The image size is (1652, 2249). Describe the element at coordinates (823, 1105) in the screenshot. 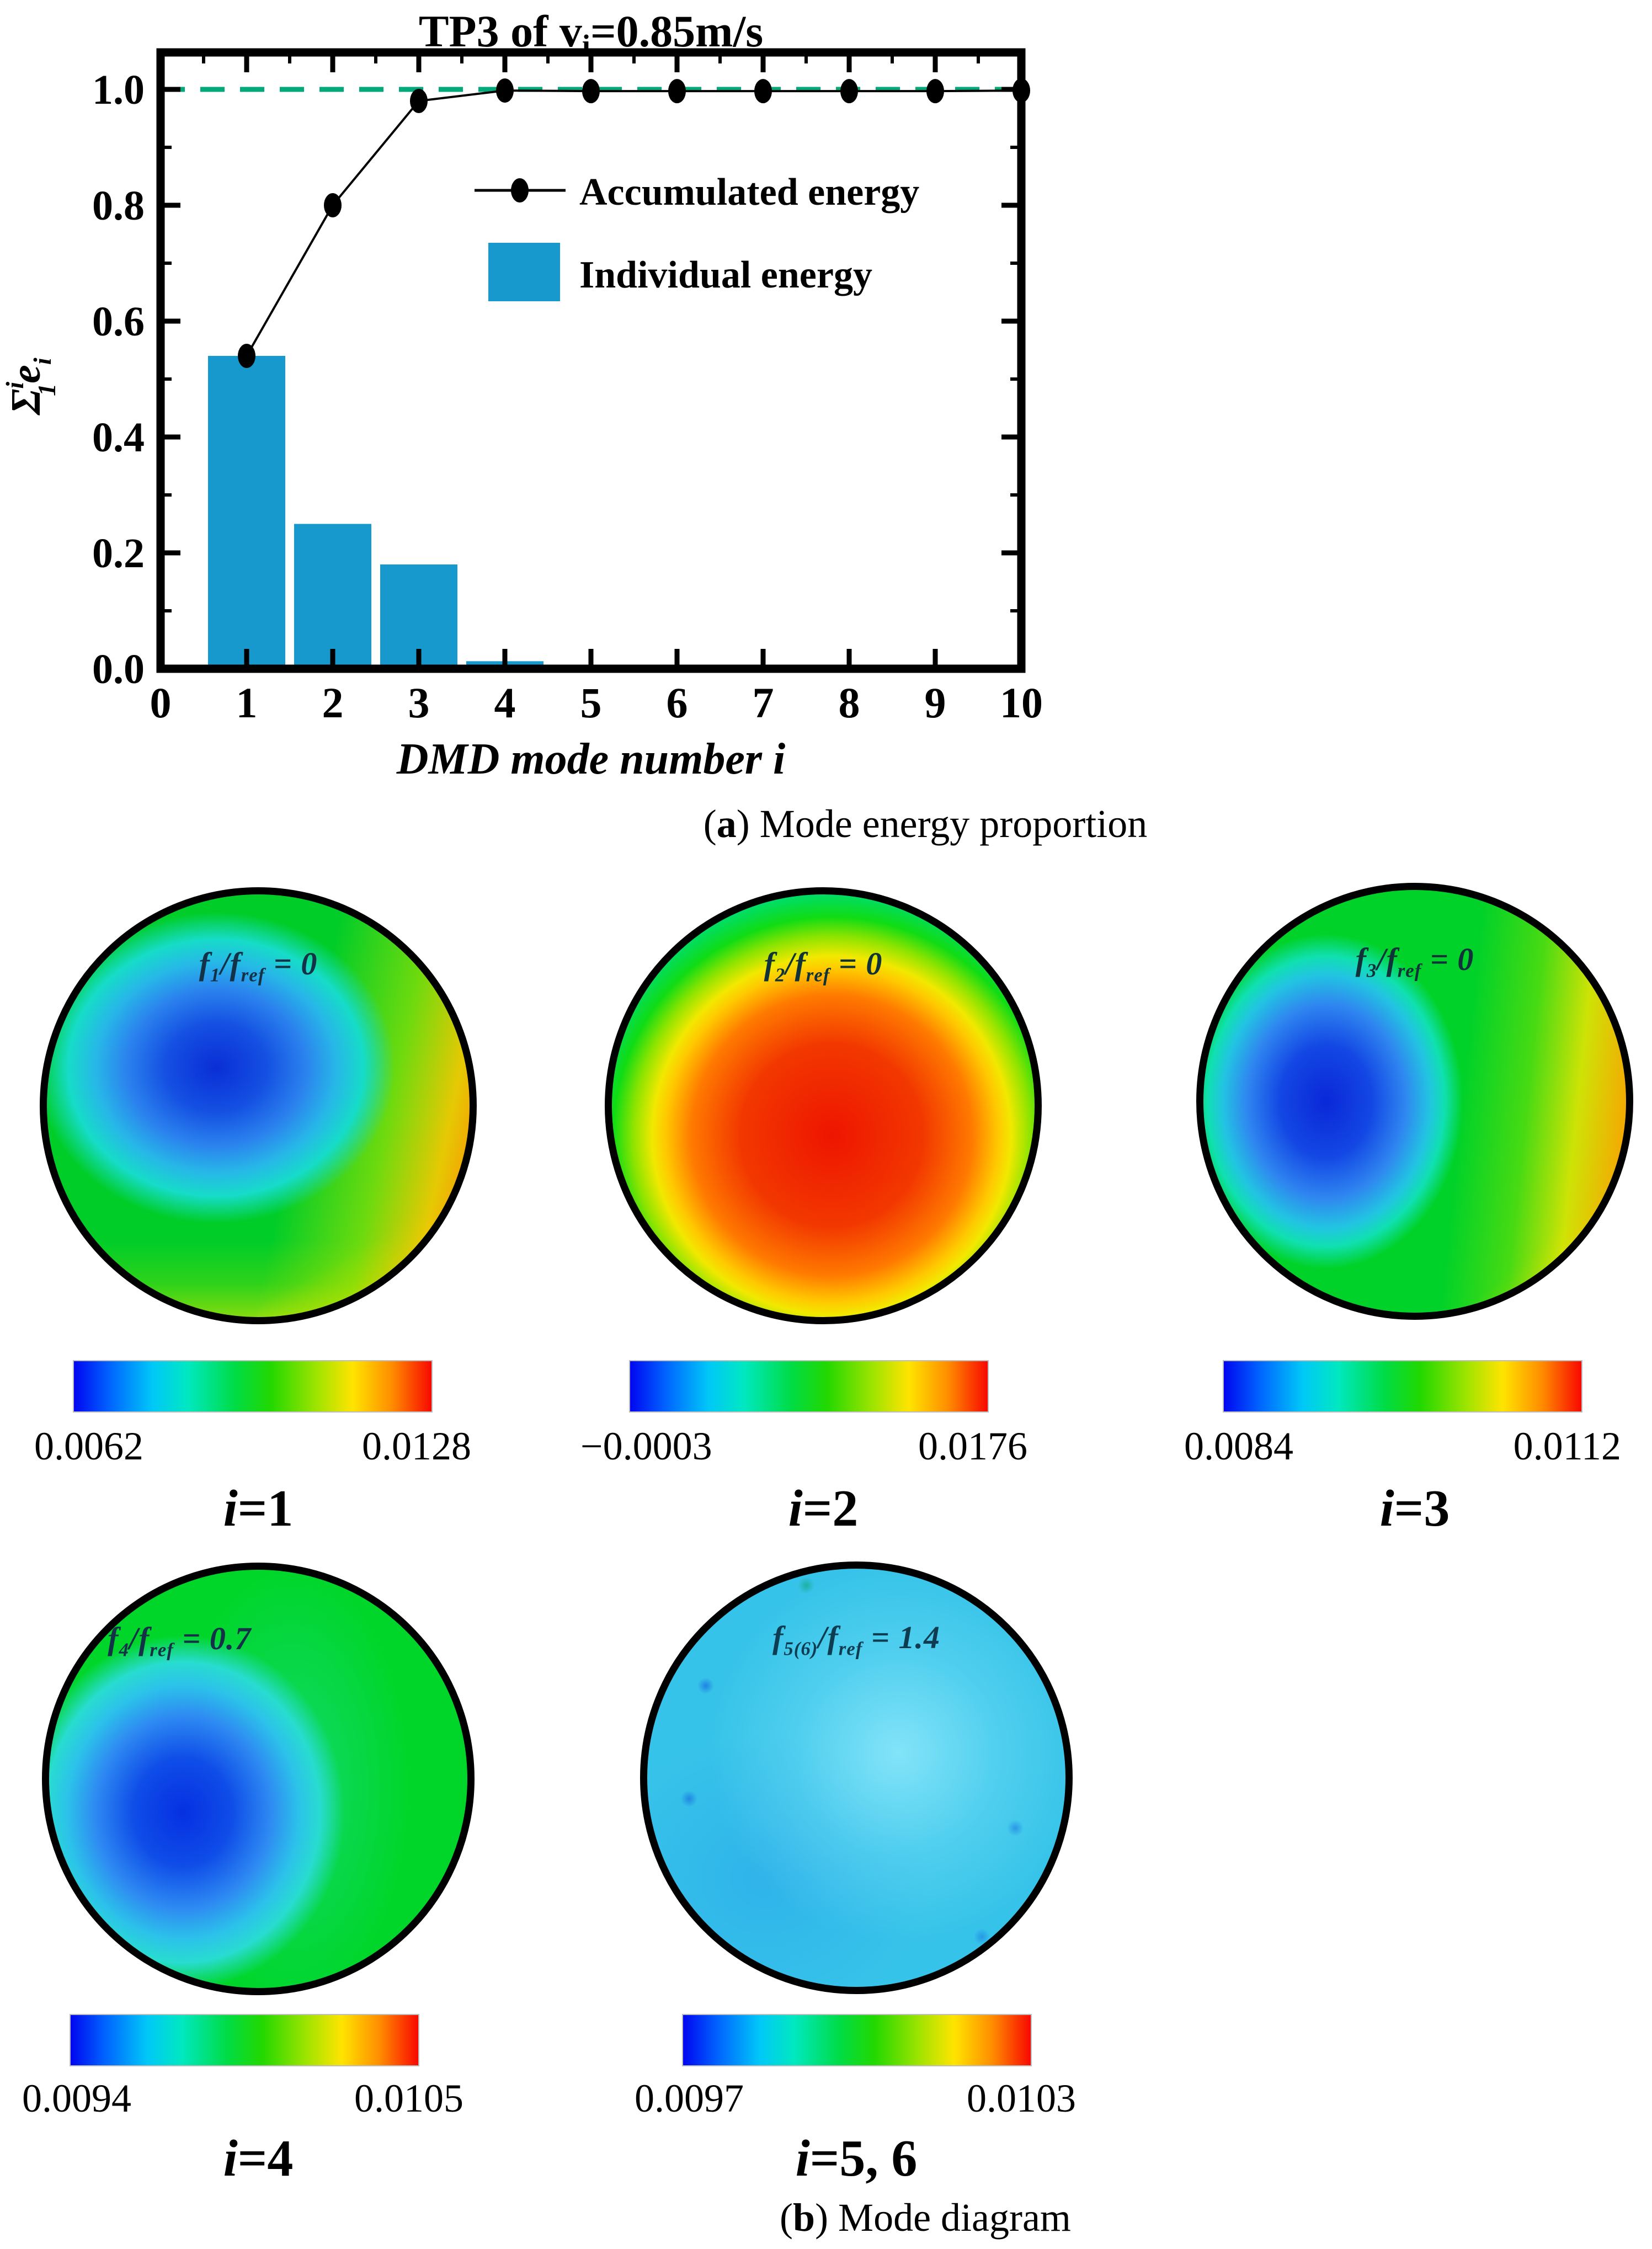

I see `mode-diagram-i2: f2/fref = 0` at that location.